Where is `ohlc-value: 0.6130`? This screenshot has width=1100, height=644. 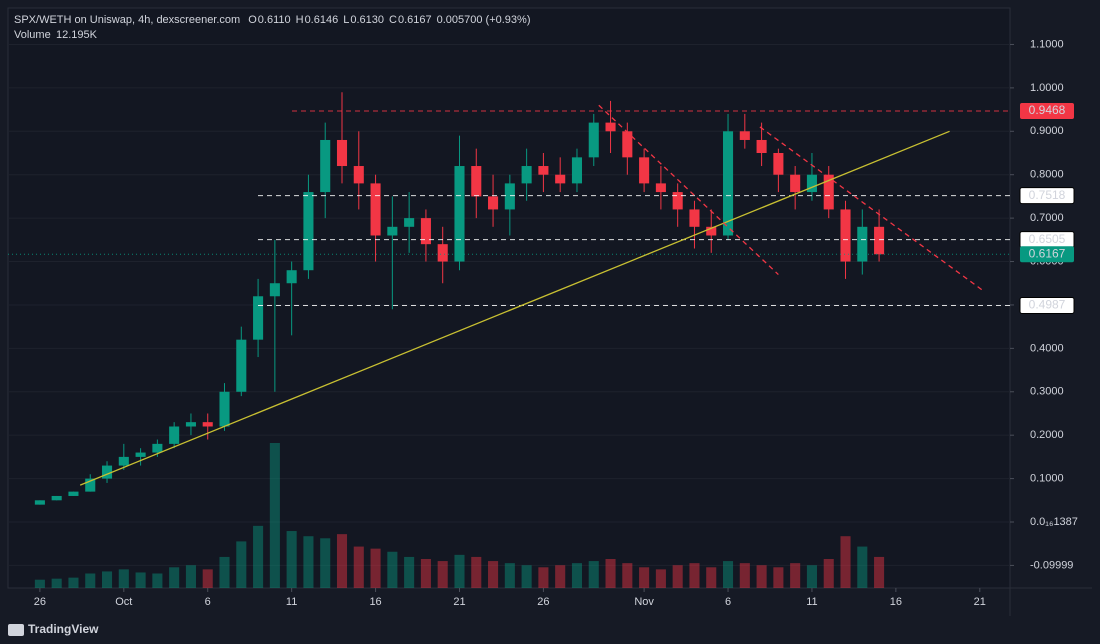 ohlc-value: 0.6130 is located at coordinates (367, 20).